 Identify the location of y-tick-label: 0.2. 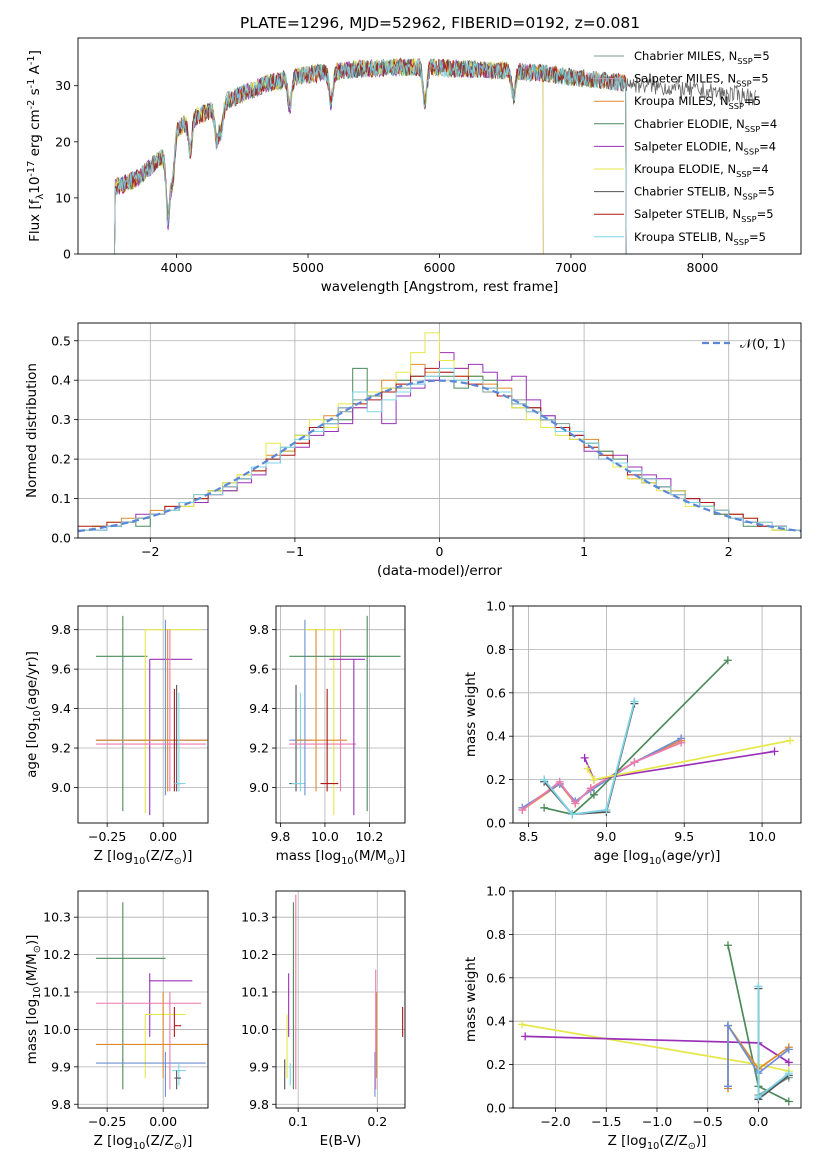
(496, 779).